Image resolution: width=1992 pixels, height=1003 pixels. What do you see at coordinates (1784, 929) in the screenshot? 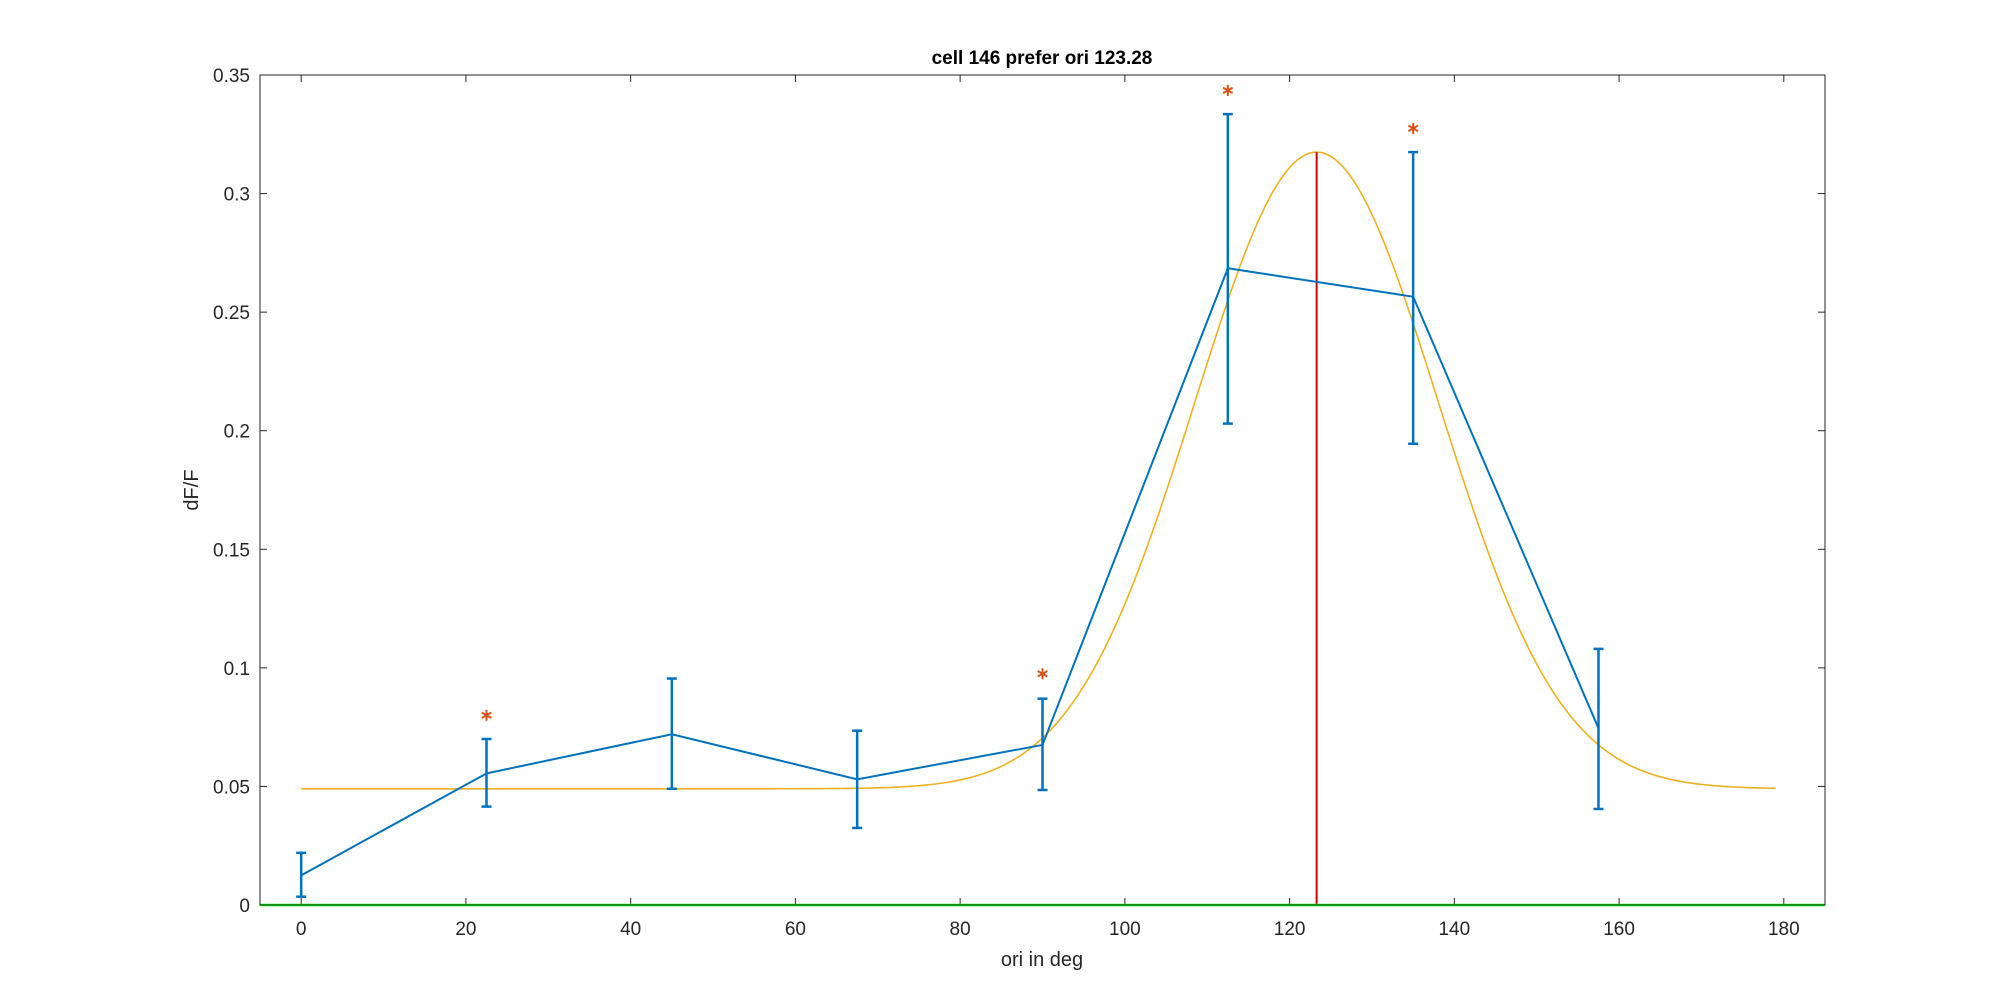
I see `x-tick-label: 180` at bounding box center [1784, 929].